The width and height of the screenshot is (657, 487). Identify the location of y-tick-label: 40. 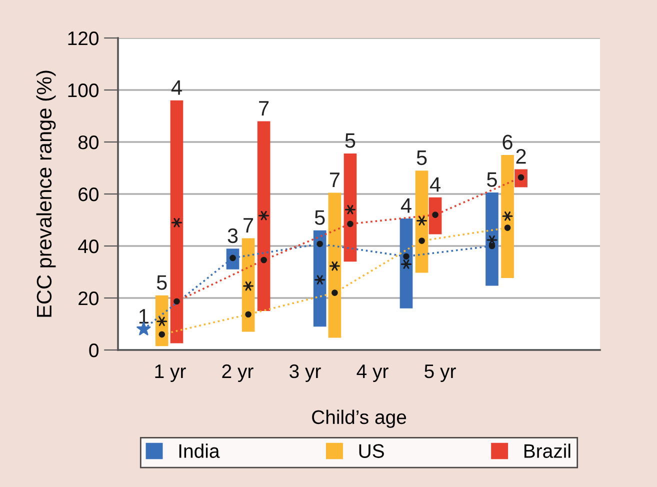
(88, 246).